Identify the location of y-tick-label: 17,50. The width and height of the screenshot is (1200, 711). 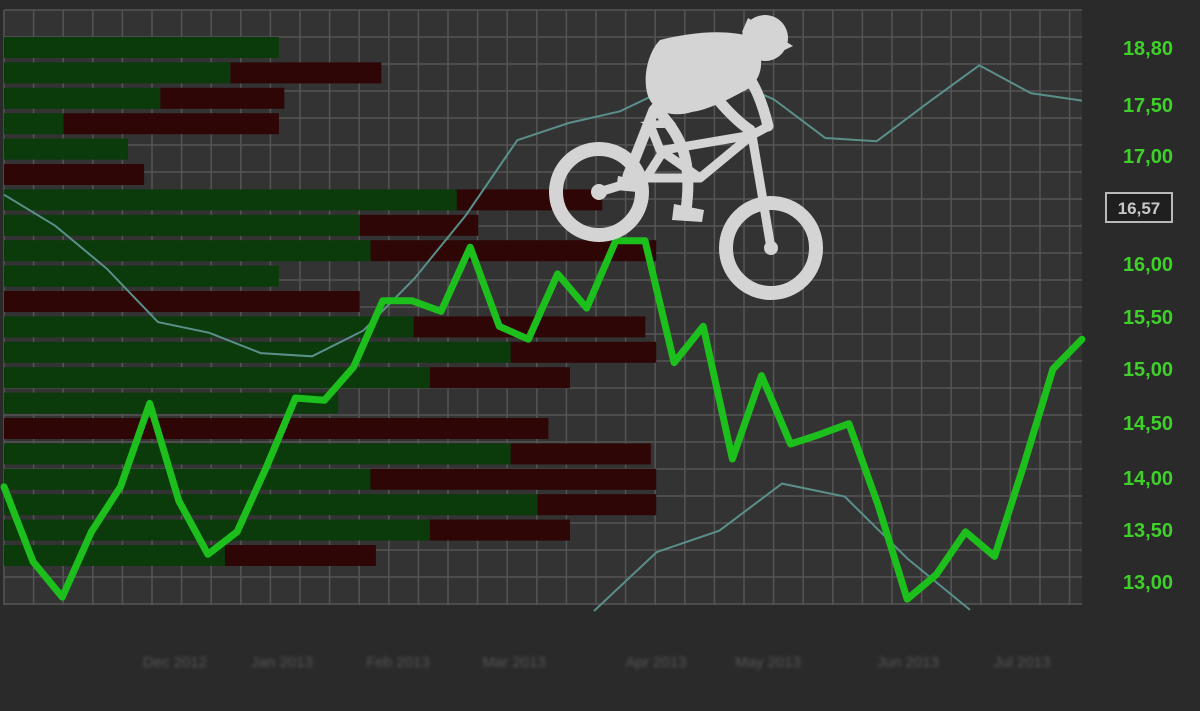
(1148, 106).